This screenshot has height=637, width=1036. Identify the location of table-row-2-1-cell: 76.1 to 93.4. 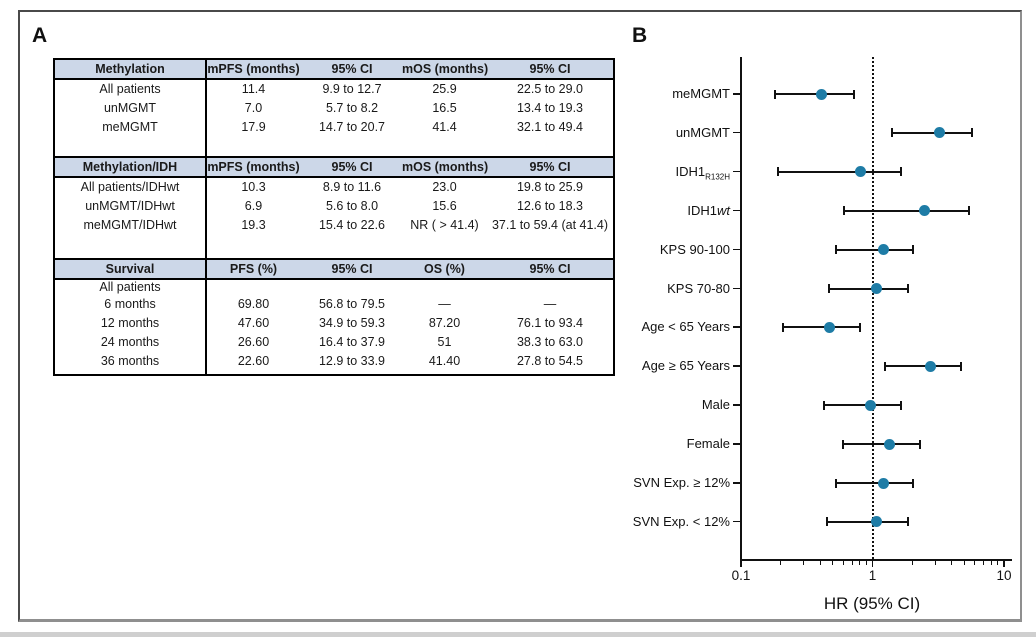
(550, 323).